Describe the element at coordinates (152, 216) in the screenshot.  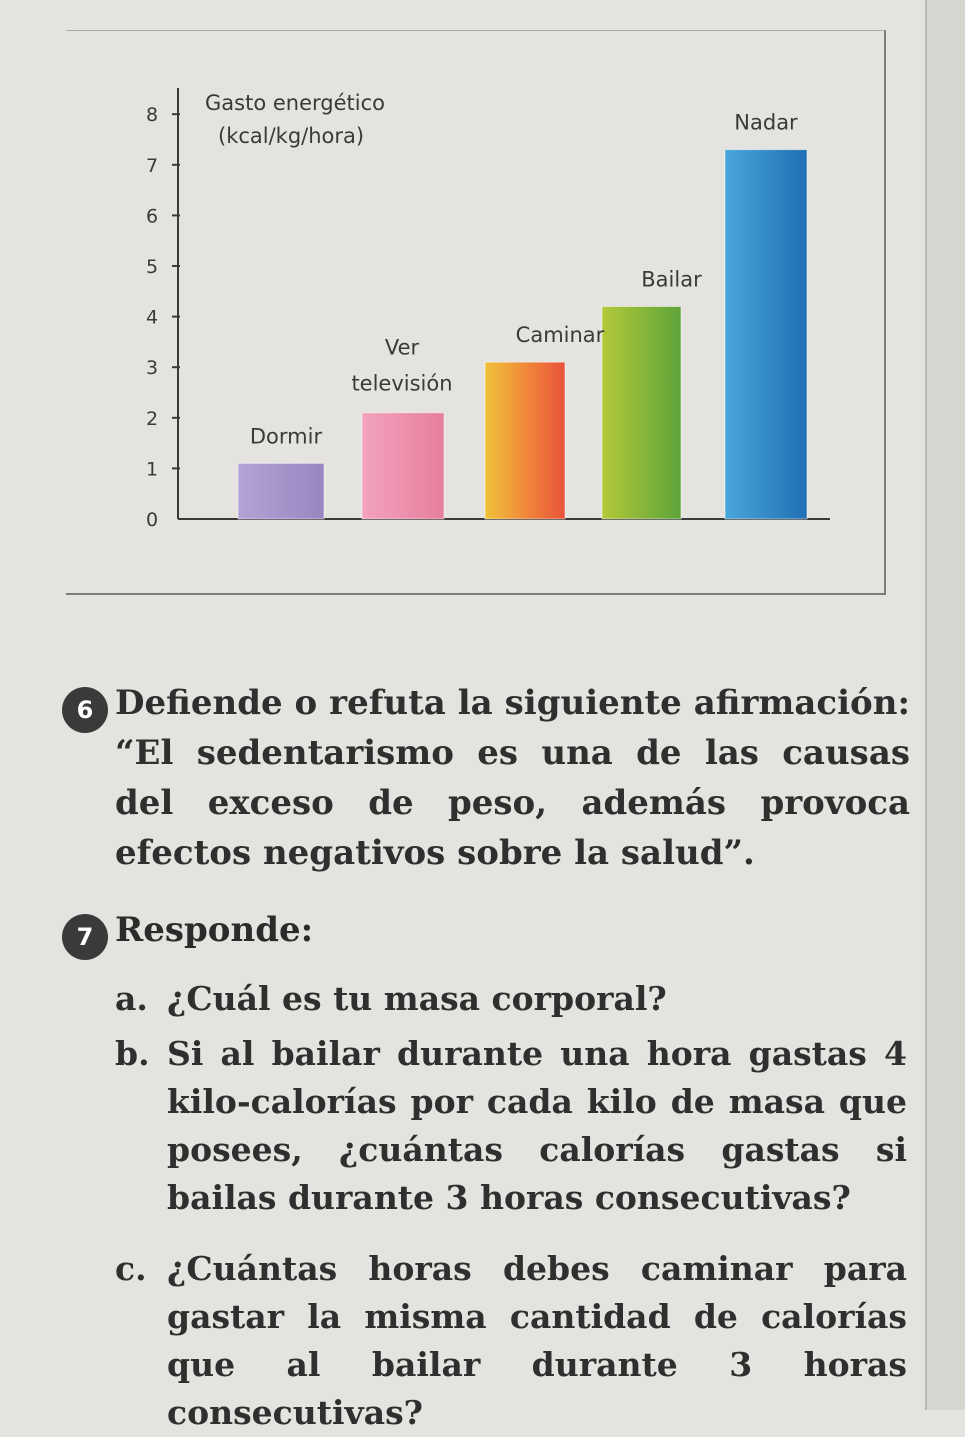
I see `y-tick-label: 6` at that location.